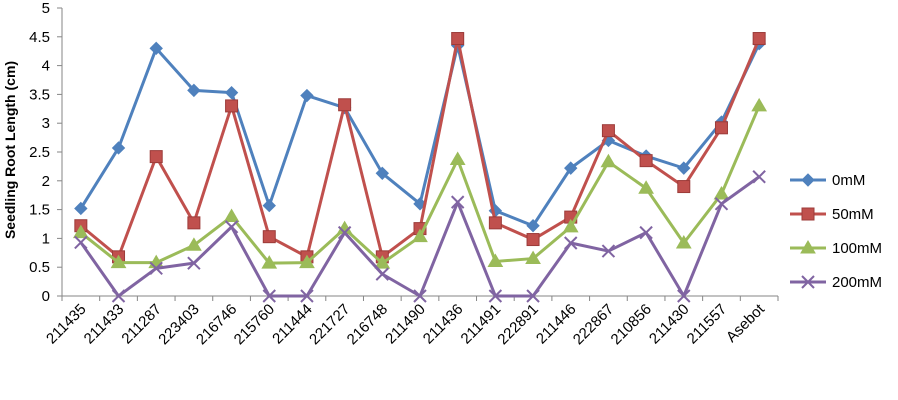  Describe the element at coordinates (178, 324) in the screenshot. I see `x-tick-label: 223403` at that location.